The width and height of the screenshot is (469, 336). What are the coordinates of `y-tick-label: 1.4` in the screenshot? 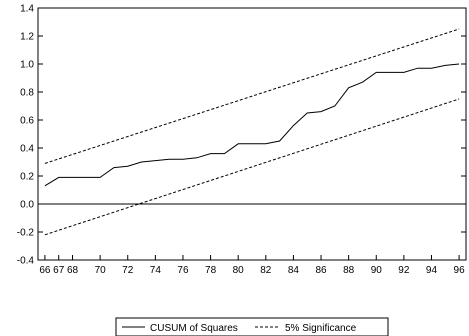 It's located at (27, 9).